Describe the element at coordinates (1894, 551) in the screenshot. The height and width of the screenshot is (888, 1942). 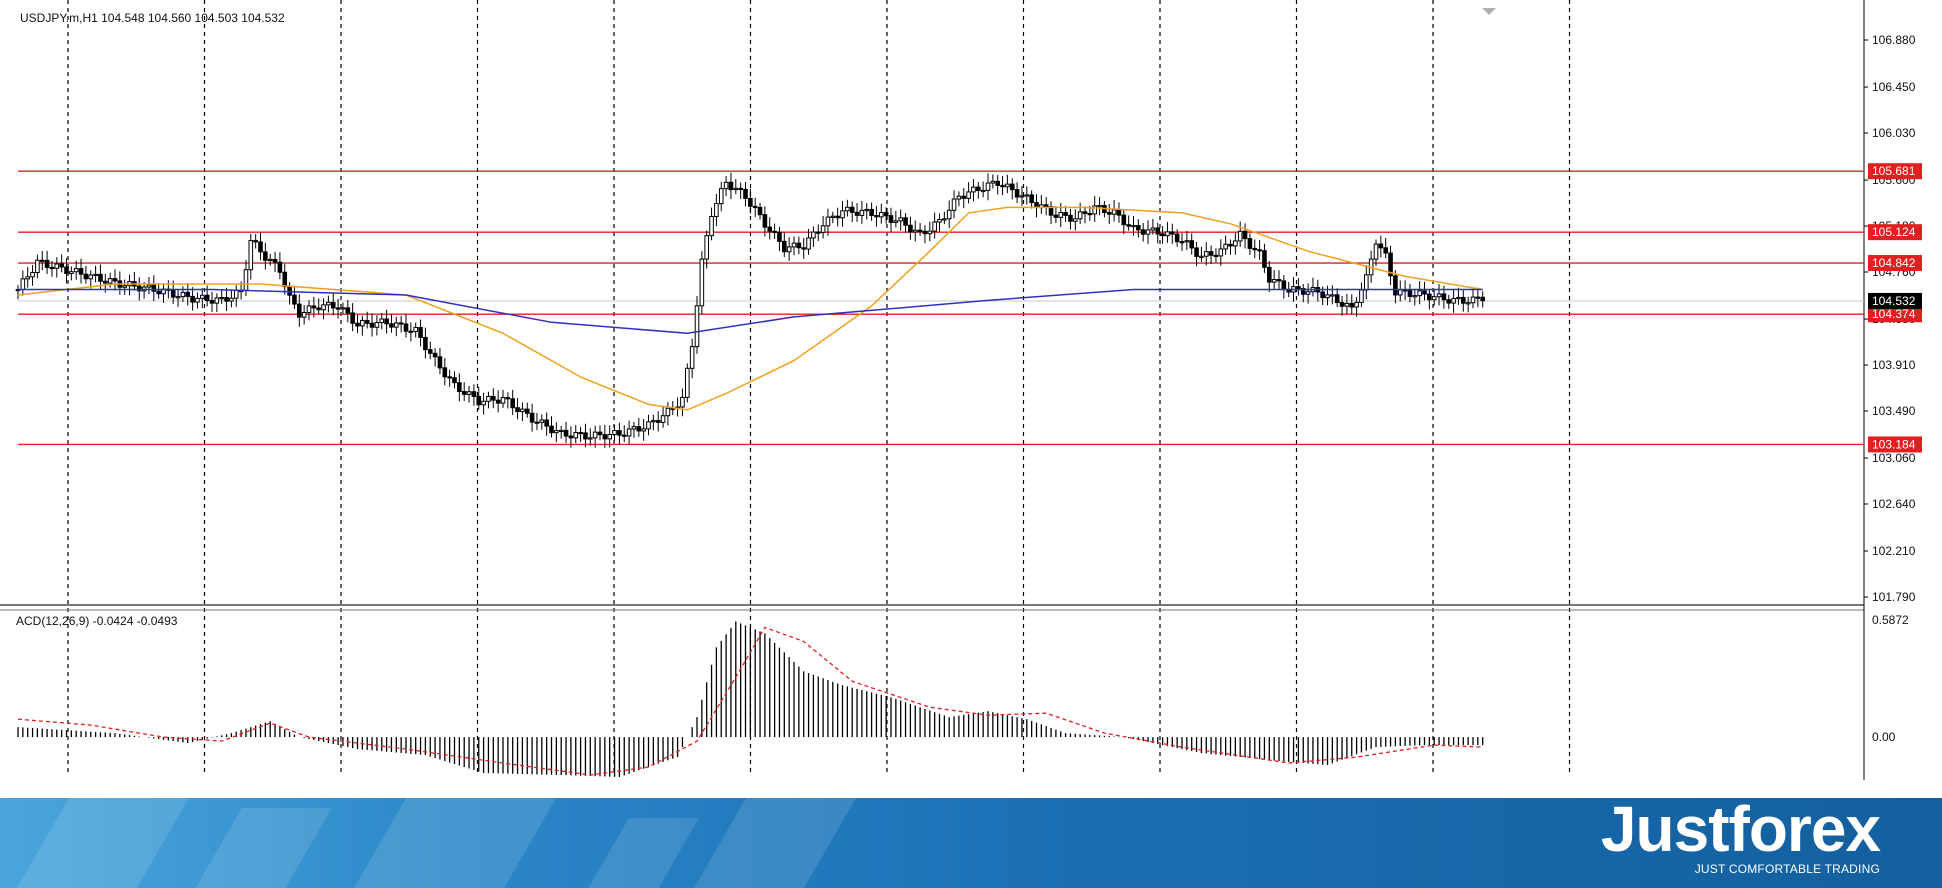
I see `axis-tick-label: 102.210` at that location.